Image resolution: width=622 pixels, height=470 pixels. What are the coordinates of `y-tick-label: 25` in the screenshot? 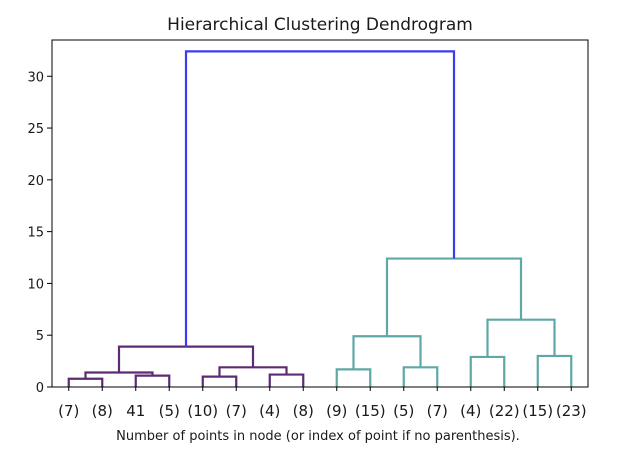 It's located at (35, 129).